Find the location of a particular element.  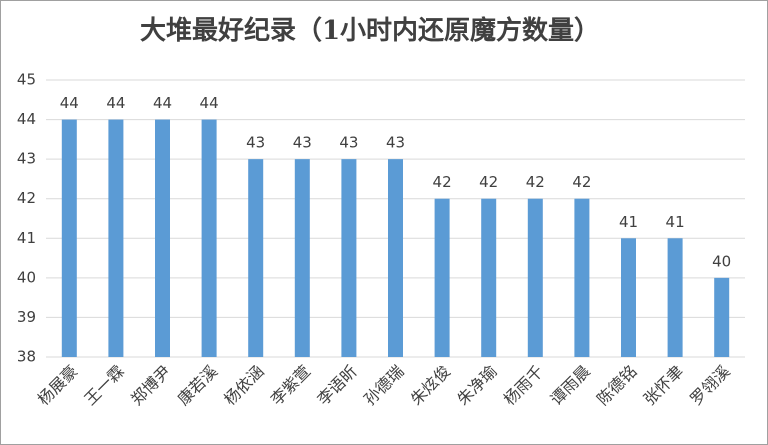

y-tick-label: 39 is located at coordinates (26, 317).